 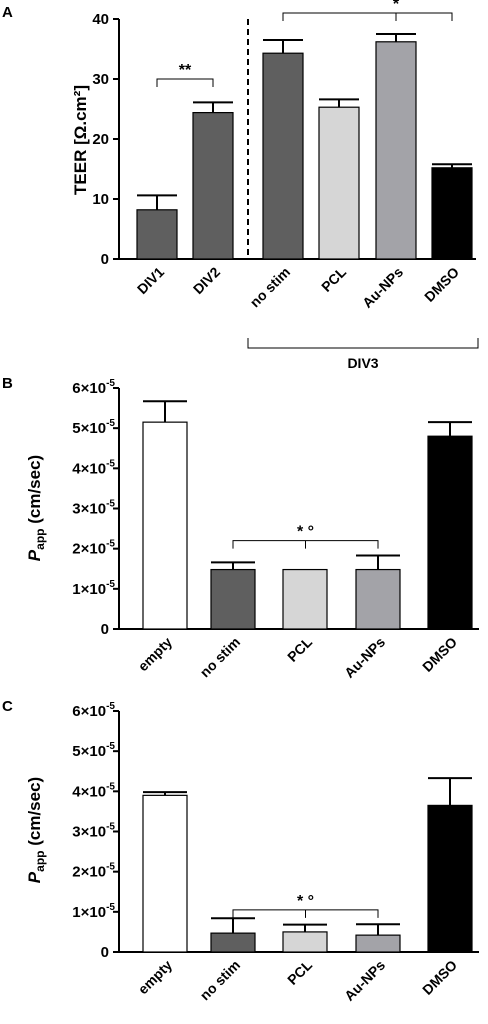 I want to click on category-label: DIV1, so click(x=150, y=280).